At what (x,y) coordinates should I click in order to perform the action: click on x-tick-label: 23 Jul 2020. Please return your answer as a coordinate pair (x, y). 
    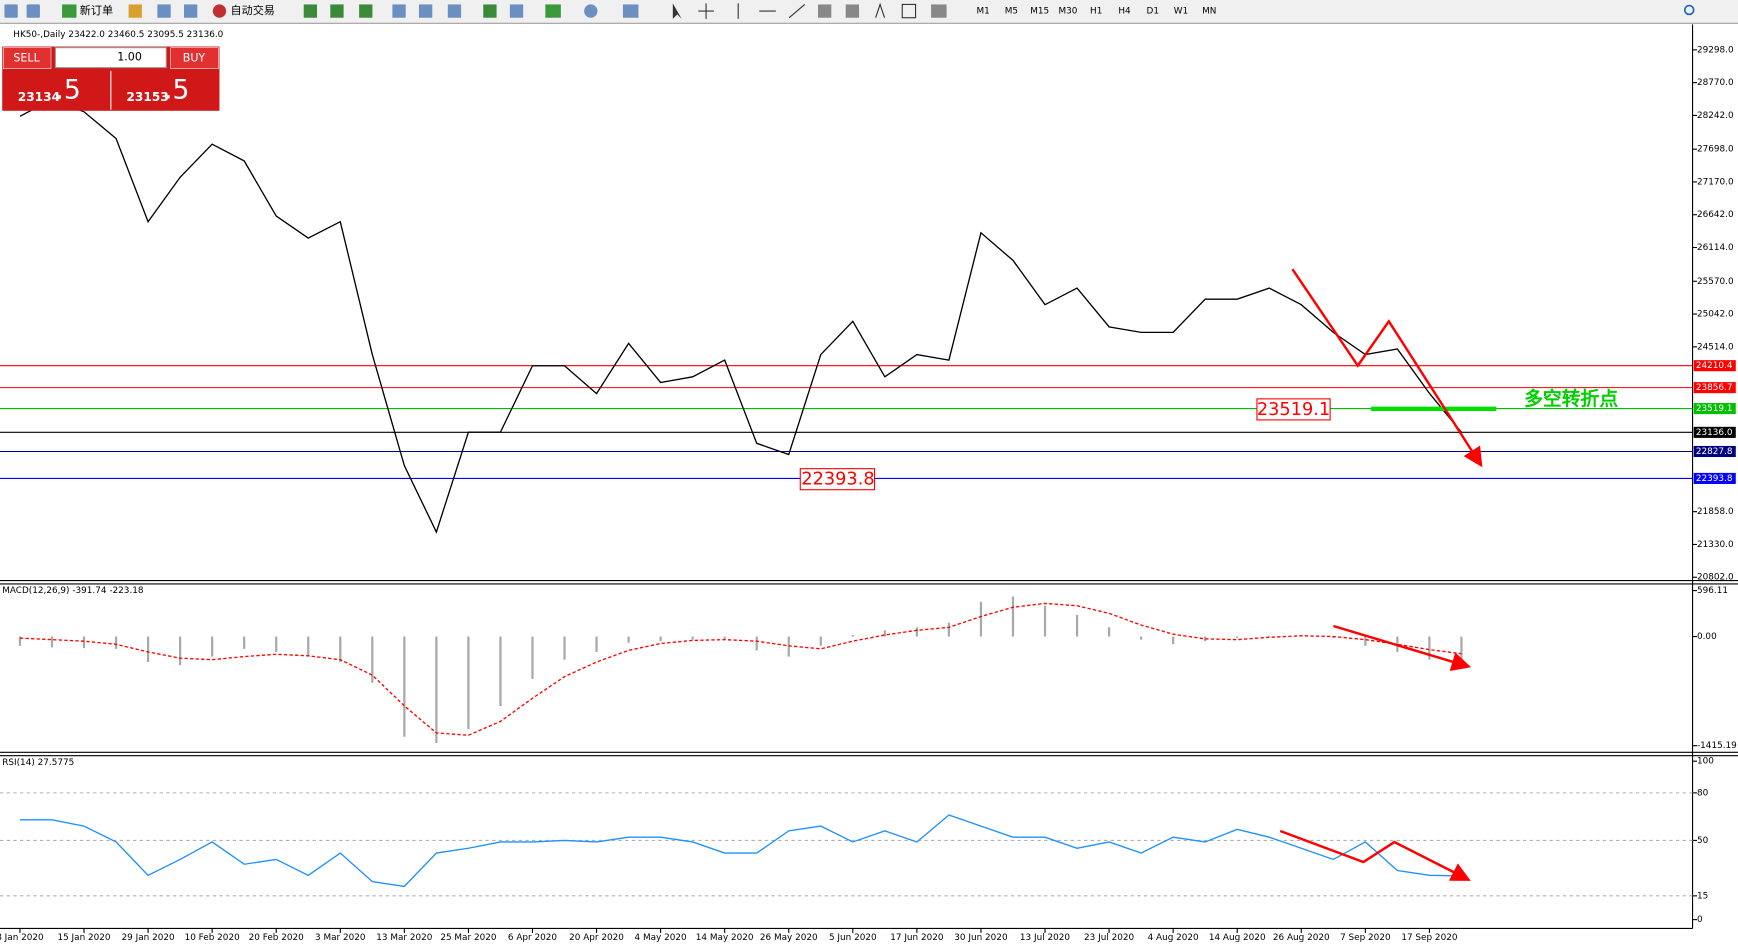
    Looking at the image, I should click on (1109, 938).